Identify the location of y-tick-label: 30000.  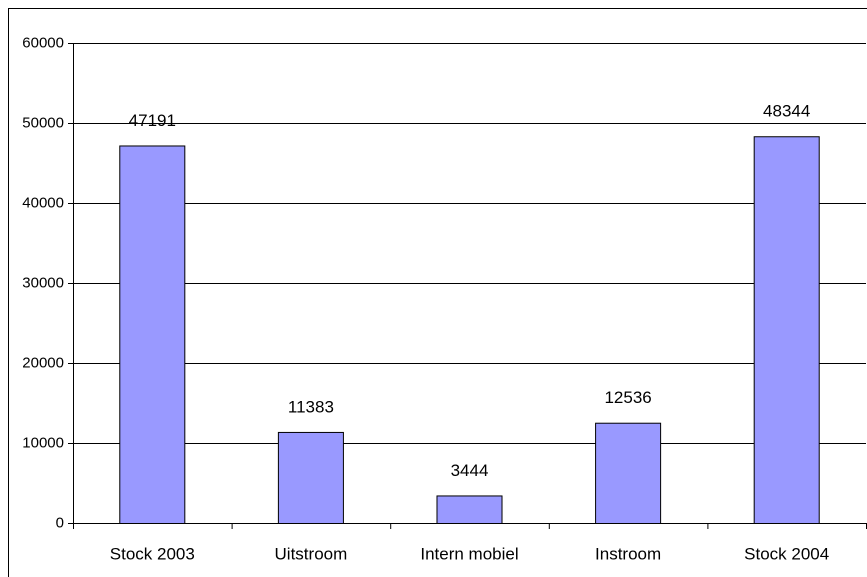
(43, 282).